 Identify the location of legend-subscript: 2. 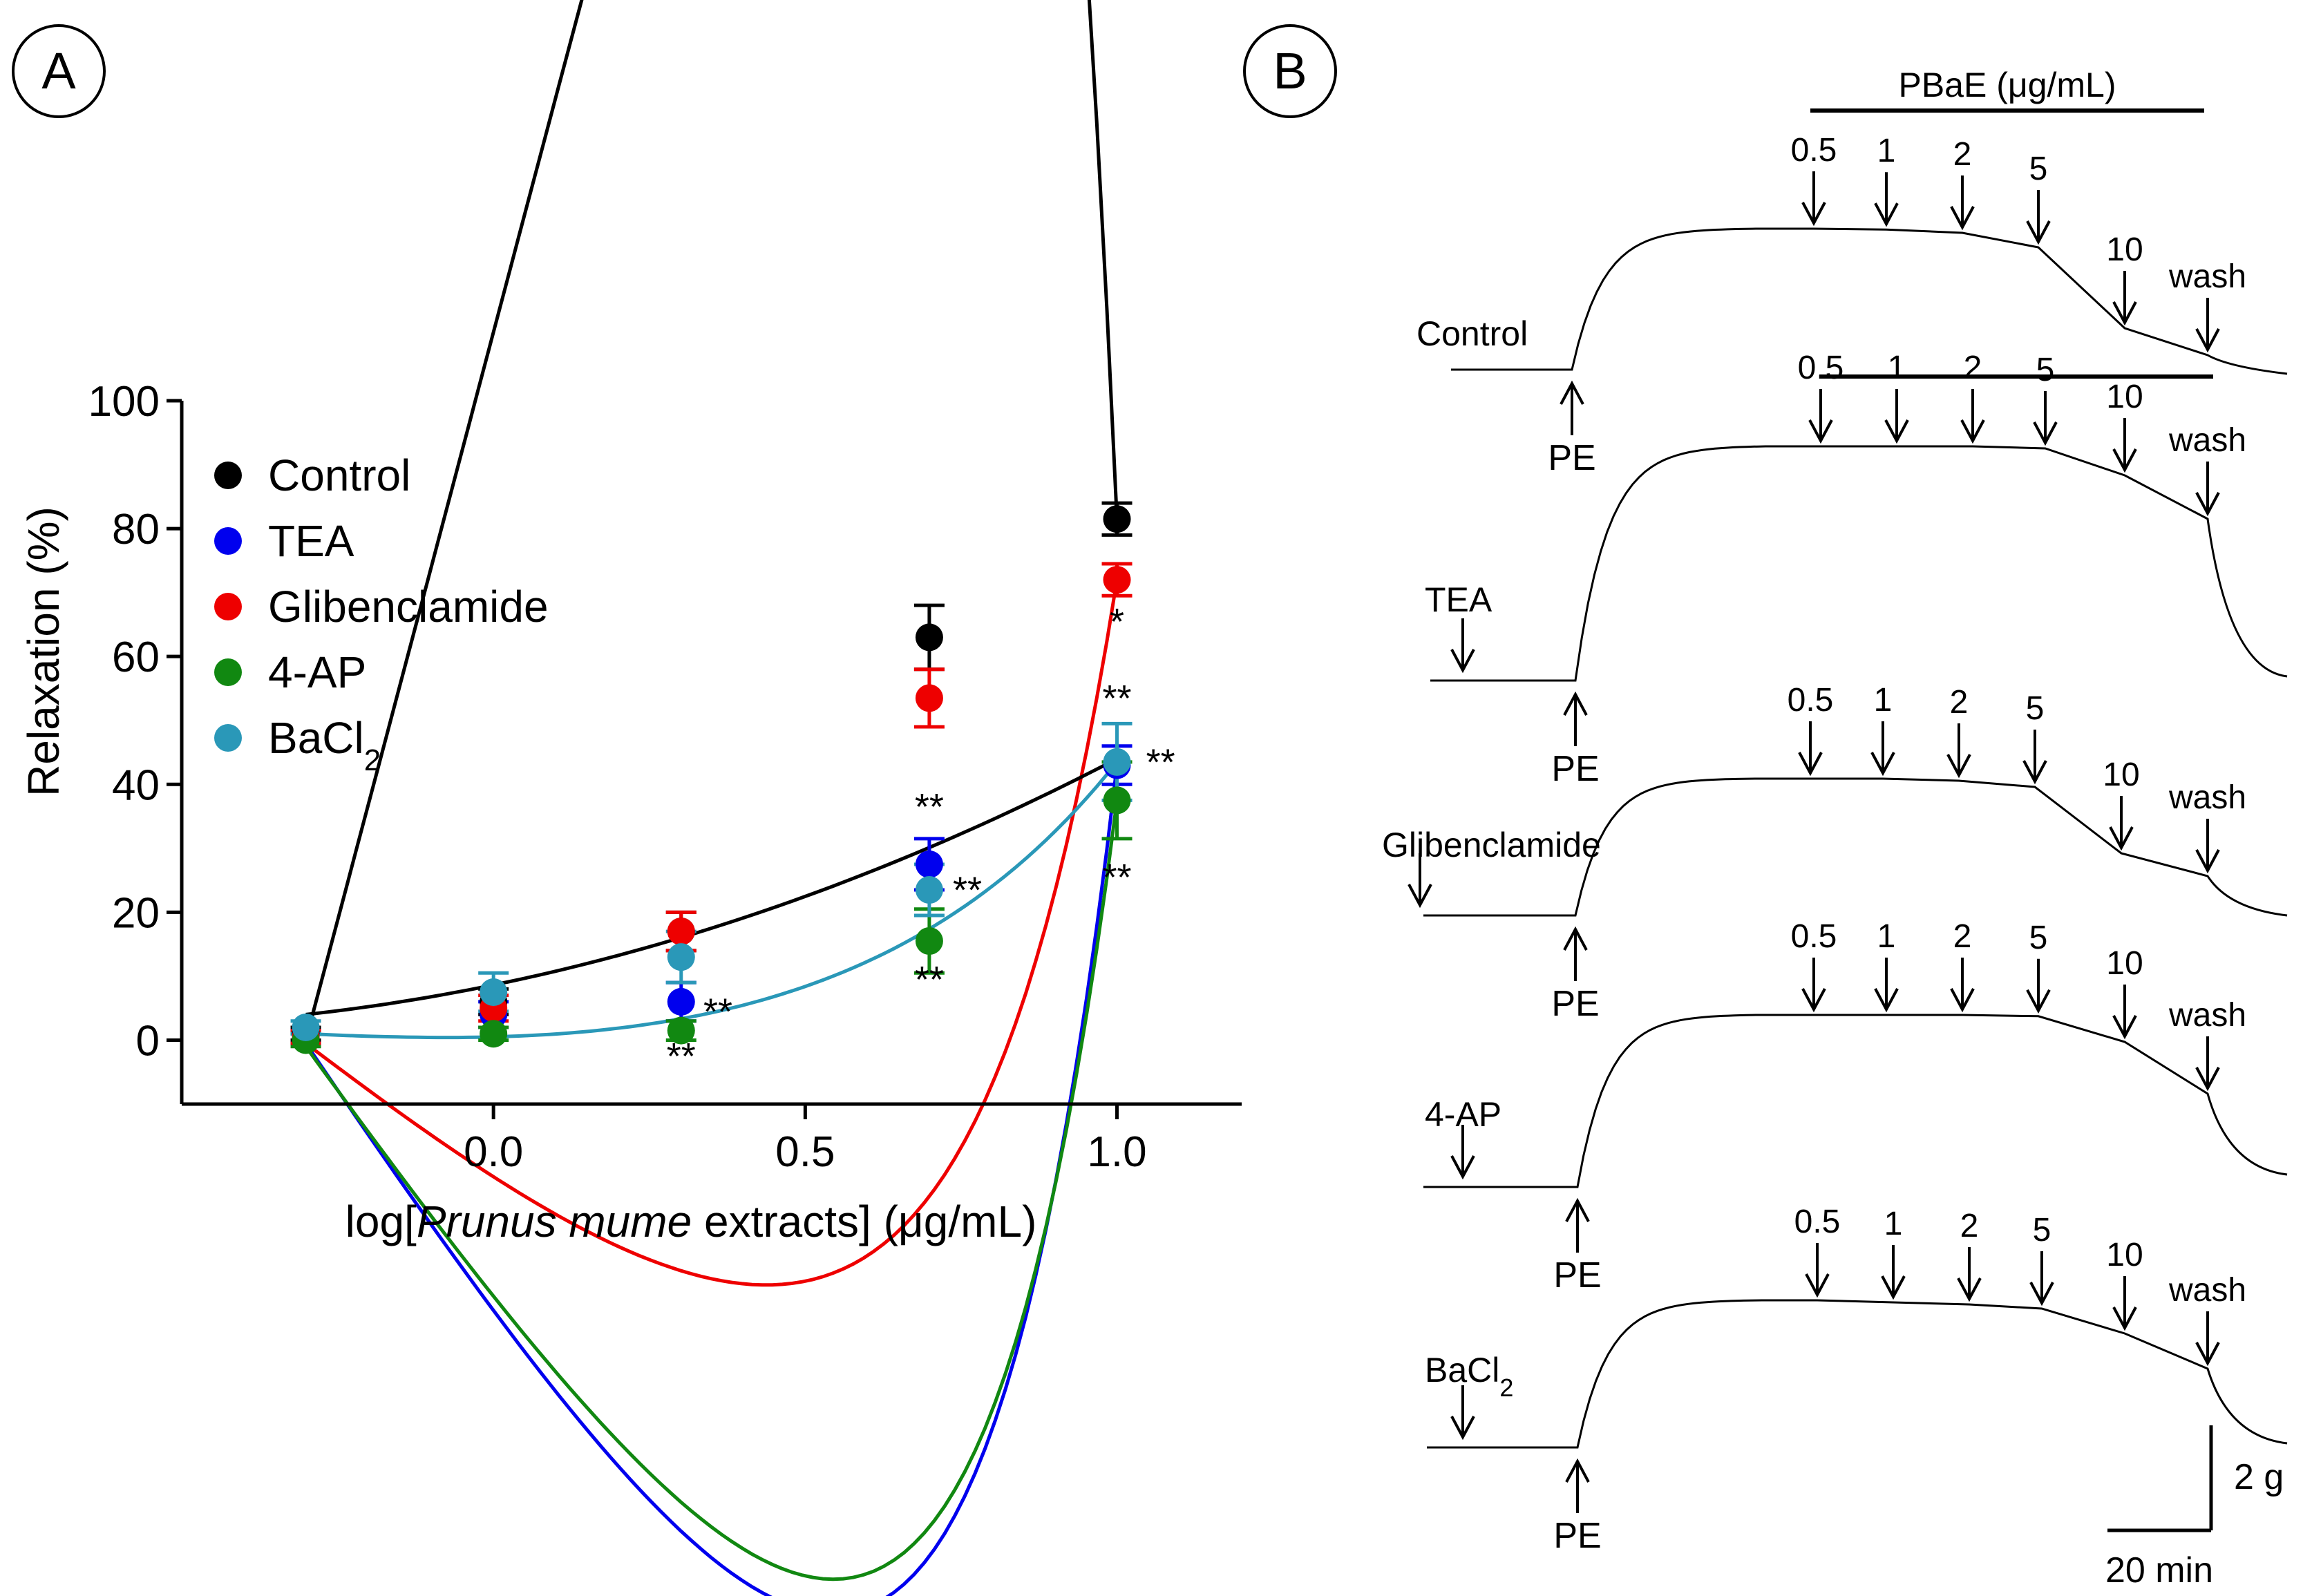
(373, 760).